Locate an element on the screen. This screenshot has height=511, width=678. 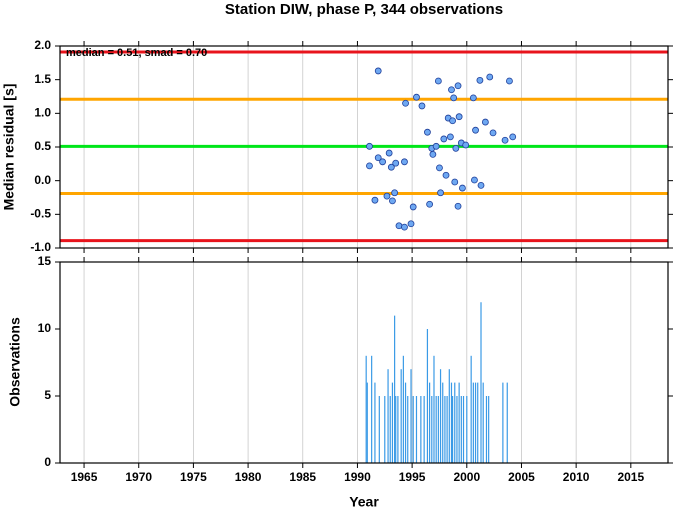
y-axis-label: Median residual [s] is located at coordinates (9, 147).